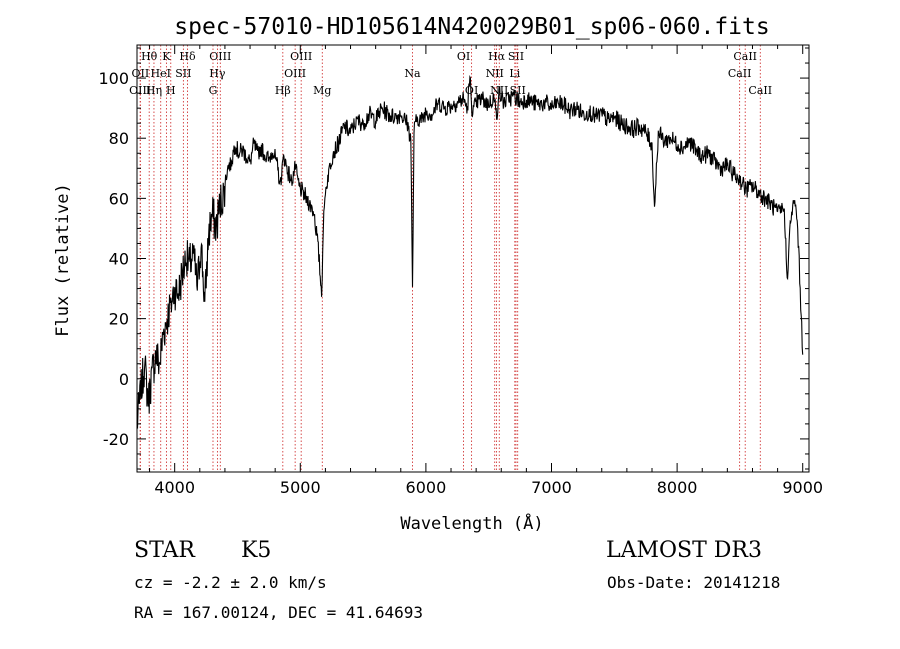  What do you see at coordinates (677, 487) in the screenshot?
I see `x-tick-label: 8000` at bounding box center [677, 487].